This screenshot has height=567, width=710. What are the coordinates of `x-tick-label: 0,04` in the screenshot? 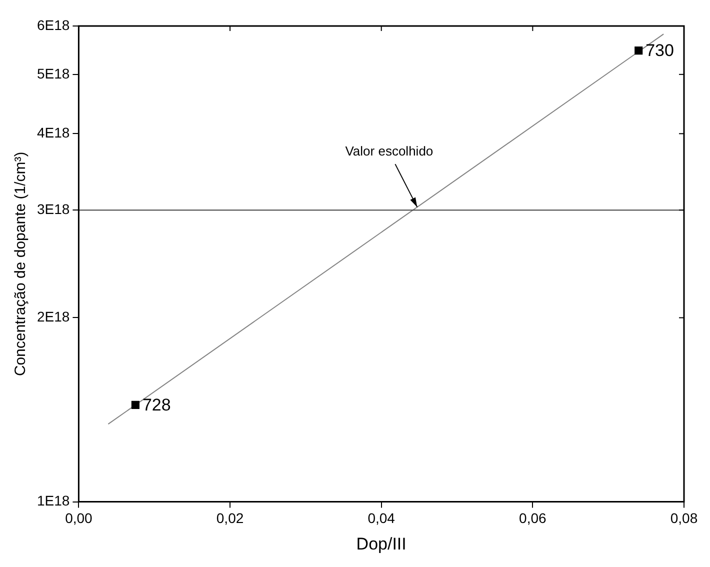 It's located at (382, 518).